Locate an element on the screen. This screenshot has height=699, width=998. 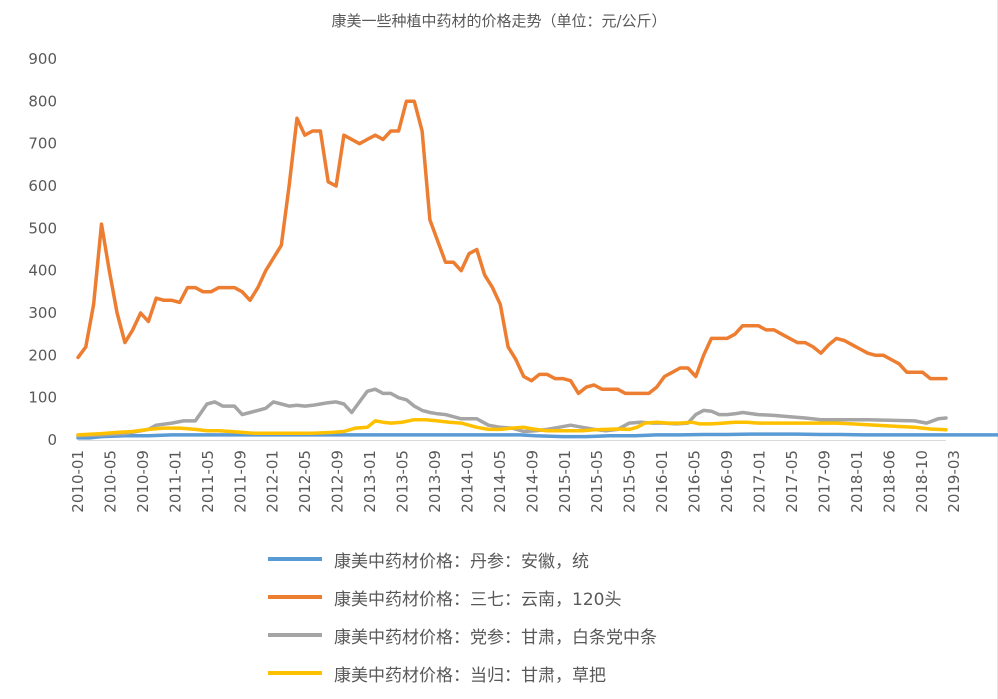
legend-item-sanqi: 康美中药材价格：三七：云南，120头 is located at coordinates (462, 597).